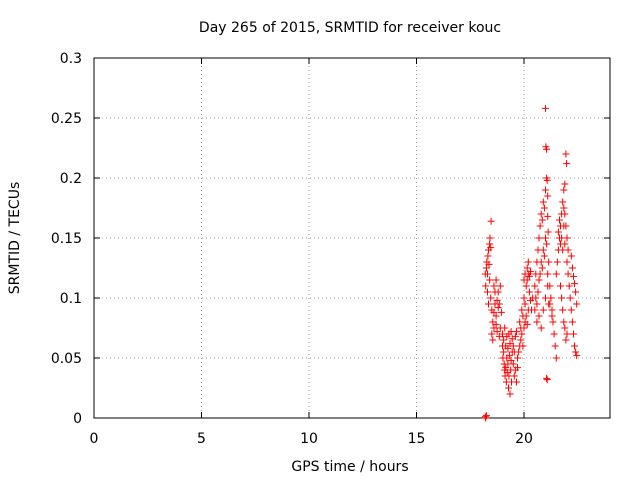 Image resolution: width=640 pixels, height=480 pixels. I want to click on x-tick-label: 5, so click(201, 439).